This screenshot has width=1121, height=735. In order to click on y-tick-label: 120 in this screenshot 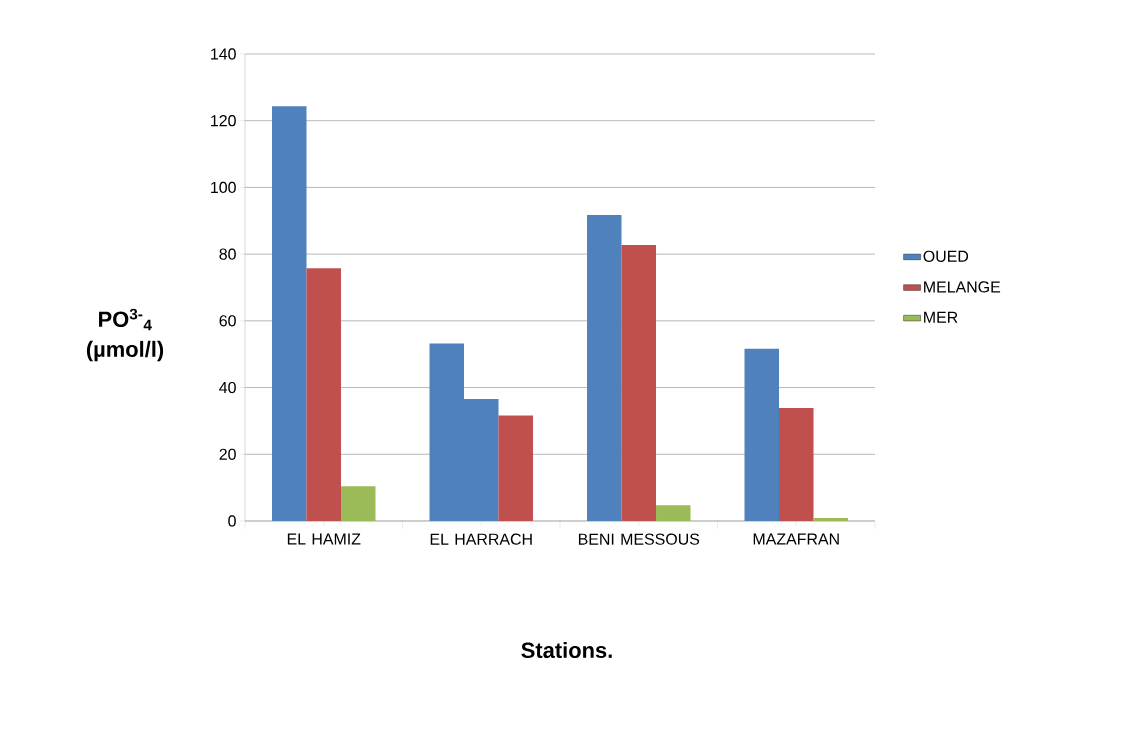, I will do `click(223, 121)`.